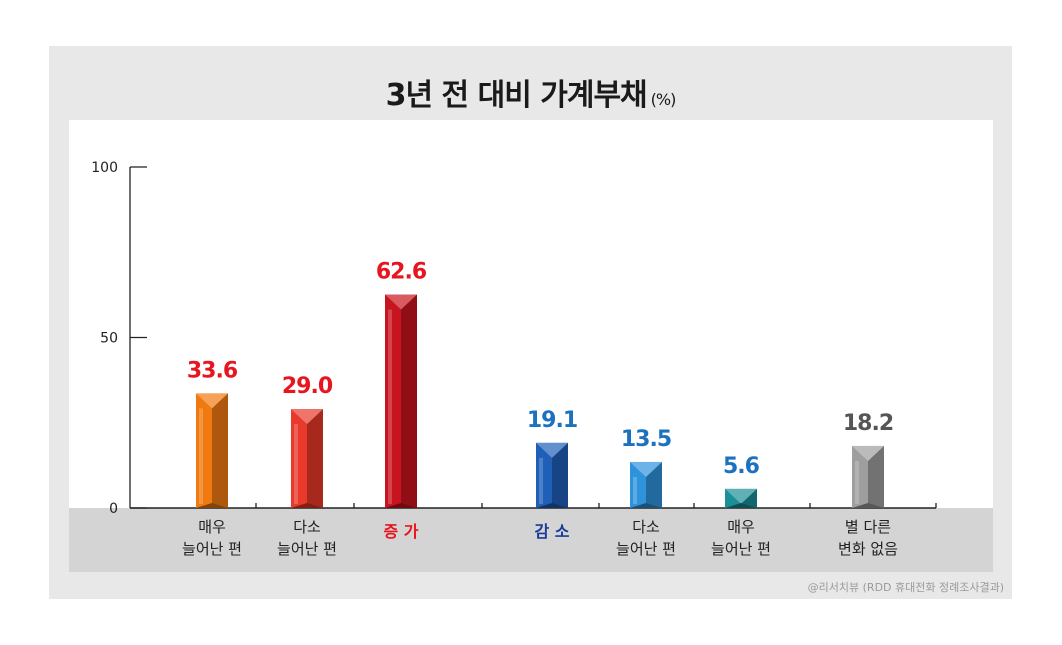  I want to click on bar-value-label: 33.6, so click(212, 370).